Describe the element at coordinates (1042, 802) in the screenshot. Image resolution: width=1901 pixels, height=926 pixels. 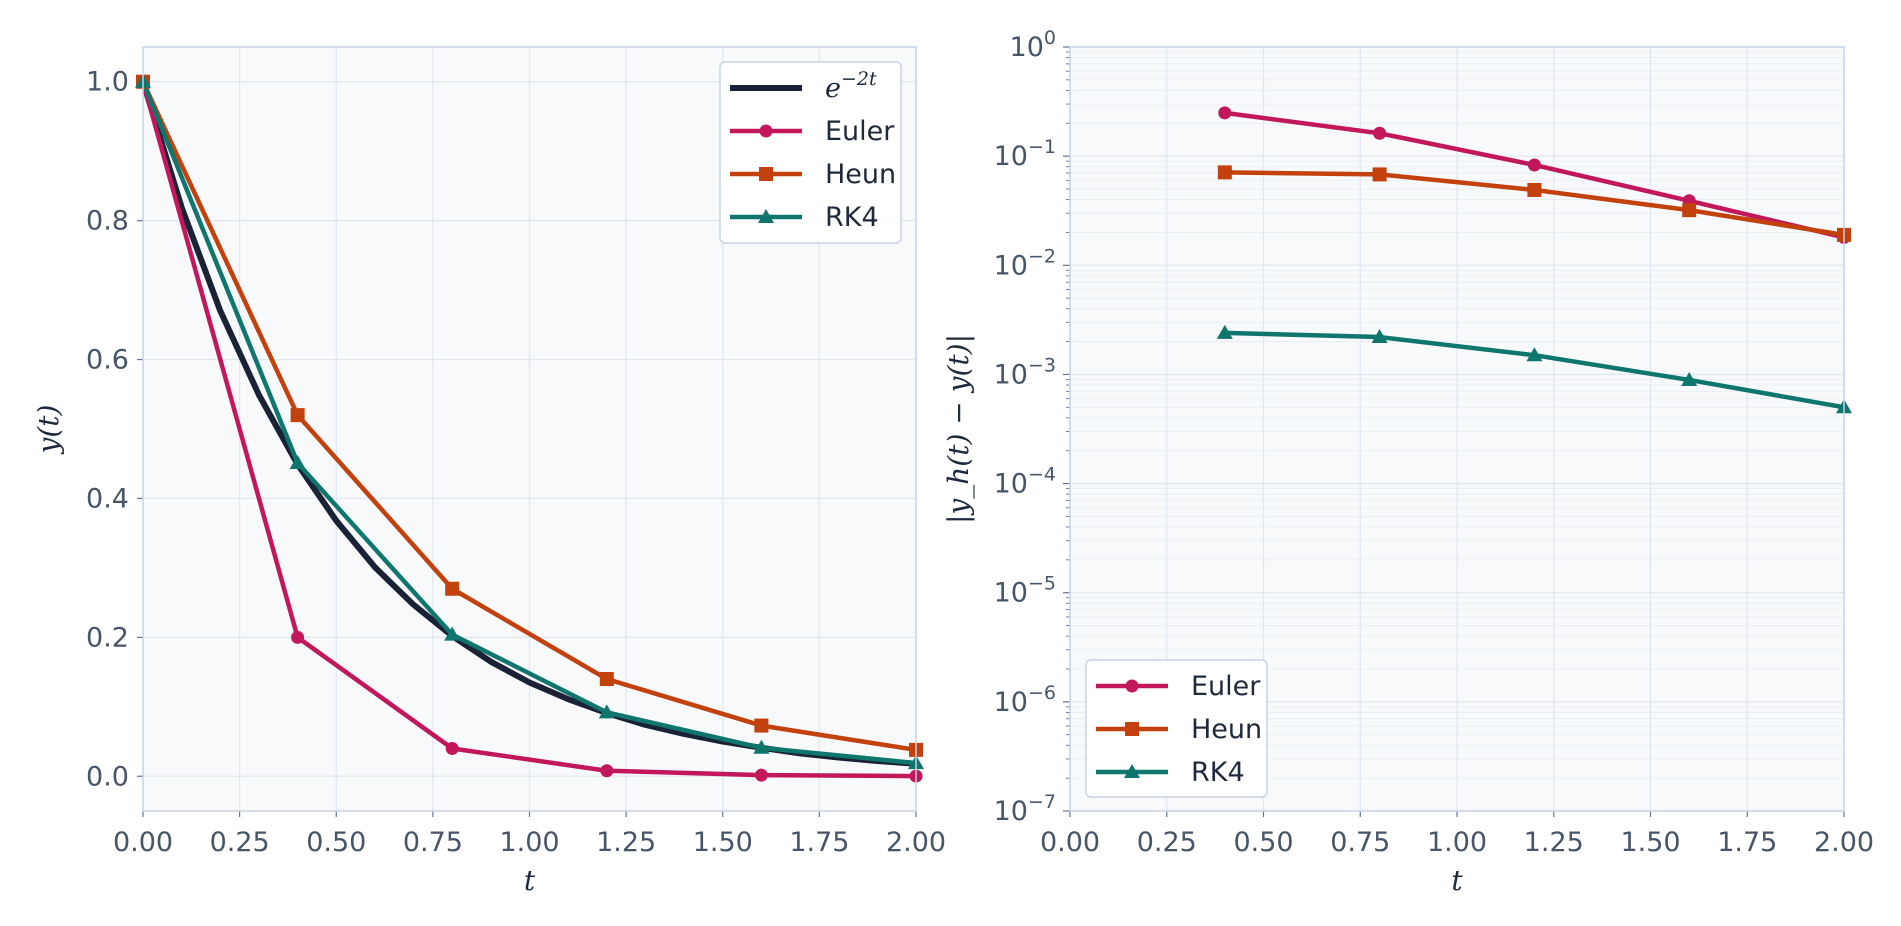
I see `y-tick-exponent: −7` at that location.